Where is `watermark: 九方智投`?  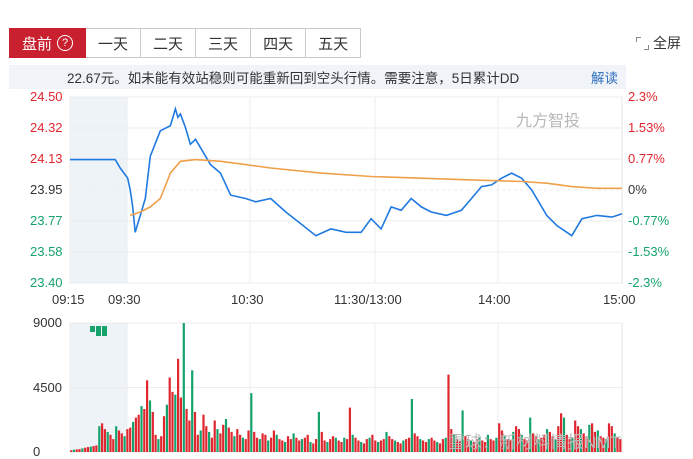 watermark: 九方智投 is located at coordinates (548, 121).